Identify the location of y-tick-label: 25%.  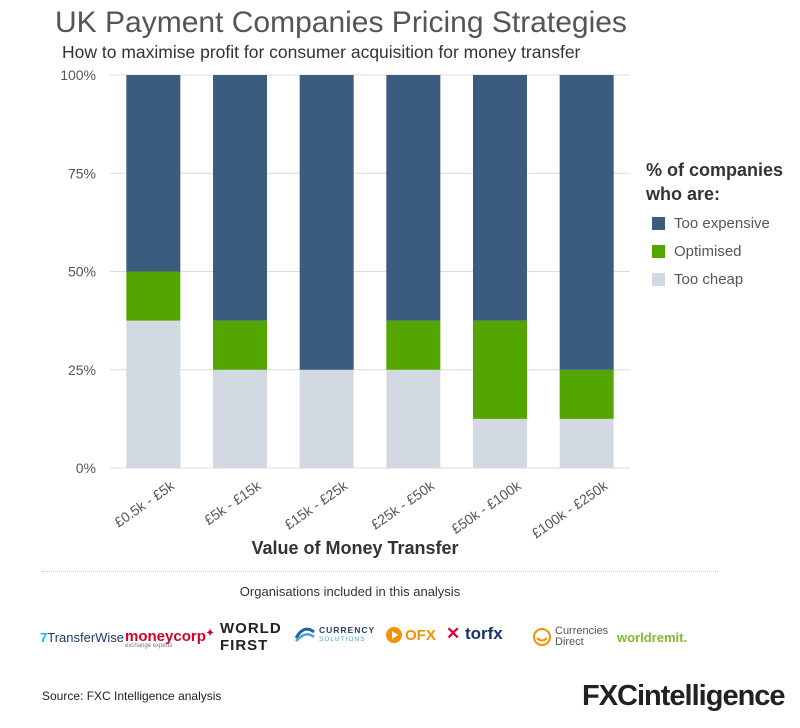
(82, 370).